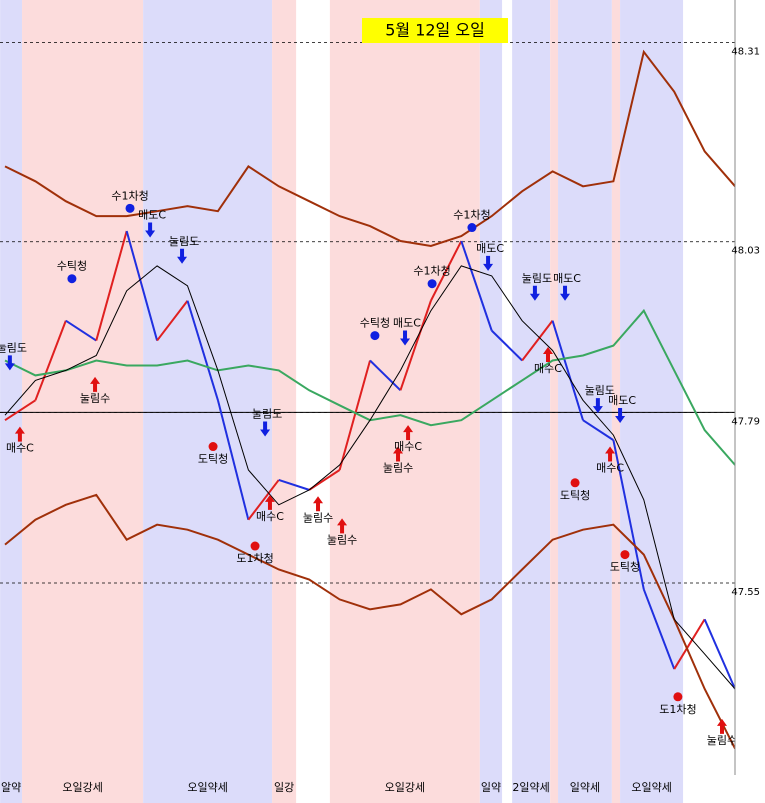 This screenshot has width=765, height=803. Describe the element at coordinates (745, 251) in the screenshot. I see `y-tick-label: 48.03` at that location.